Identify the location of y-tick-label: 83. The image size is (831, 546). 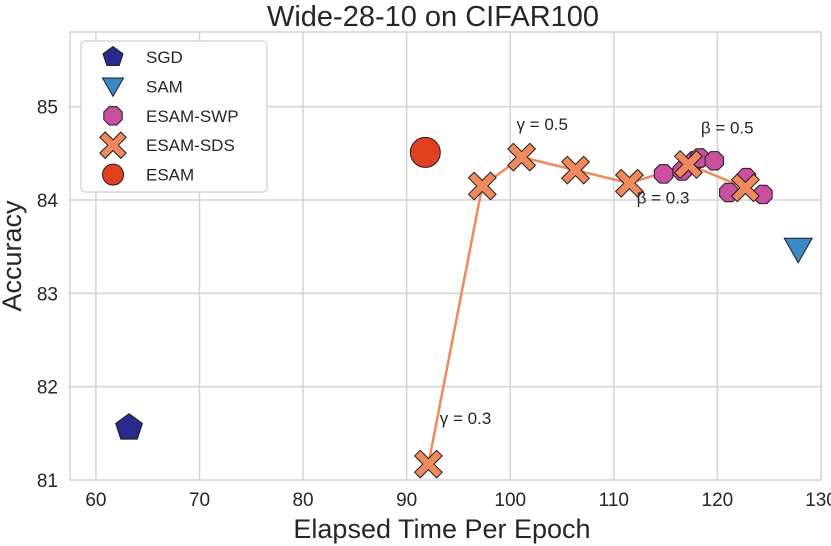
(47, 294).